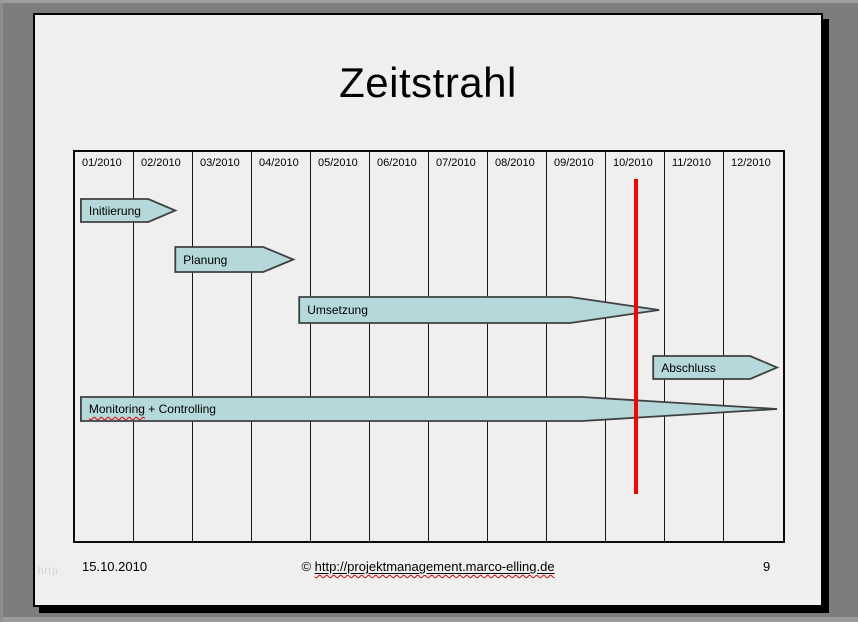  What do you see at coordinates (751, 163) in the screenshot?
I see `month-header-label: 12/2010` at bounding box center [751, 163].